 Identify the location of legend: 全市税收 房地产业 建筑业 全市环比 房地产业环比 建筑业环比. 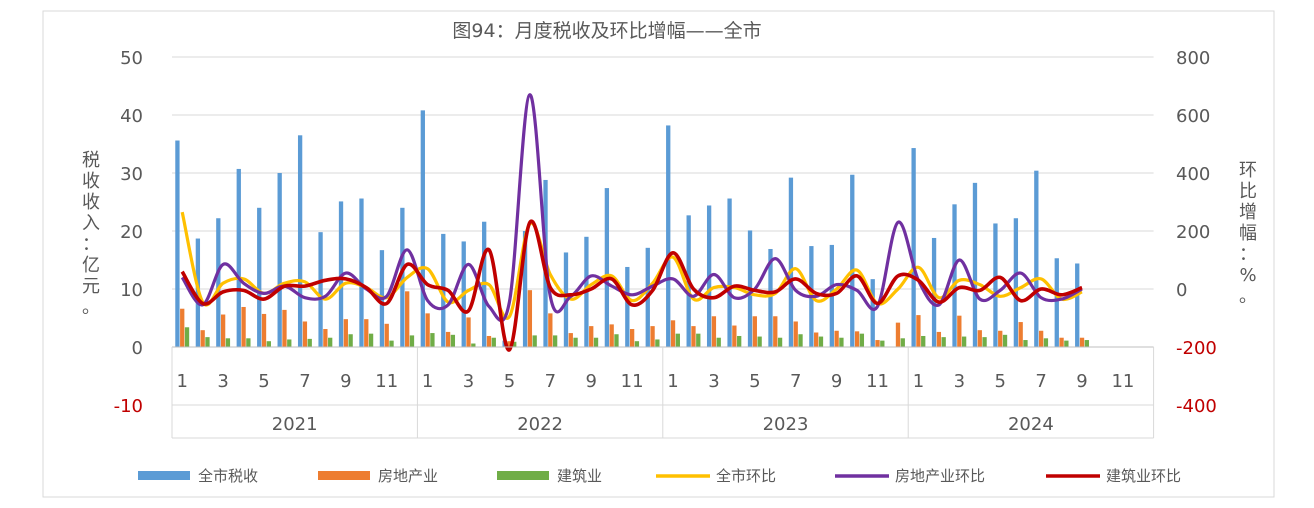
(659, 476).